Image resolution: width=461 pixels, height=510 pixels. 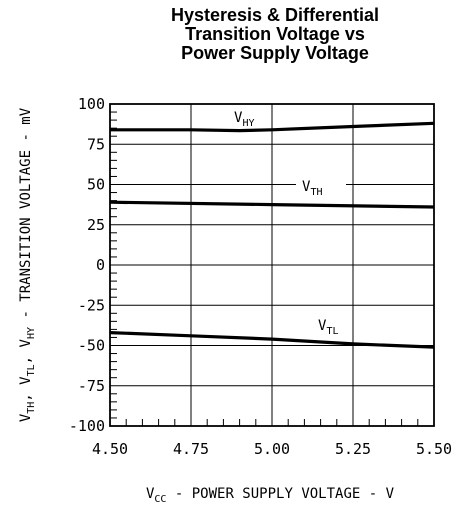 What do you see at coordinates (26, 417) in the screenshot?
I see `y-axis-label-part-1: V` at bounding box center [26, 417].